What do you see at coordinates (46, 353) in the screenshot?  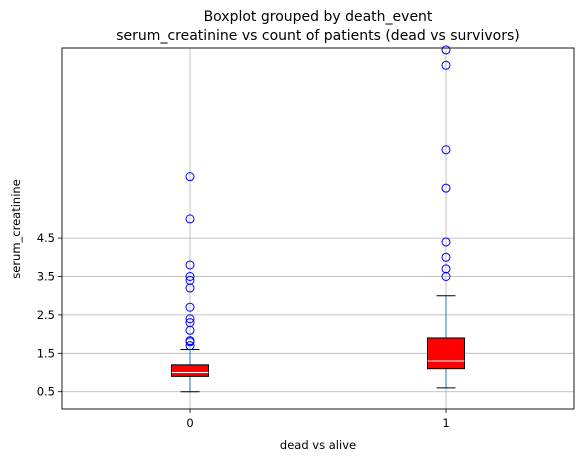 I see `y-tick-label: 1.5` at bounding box center [46, 353].